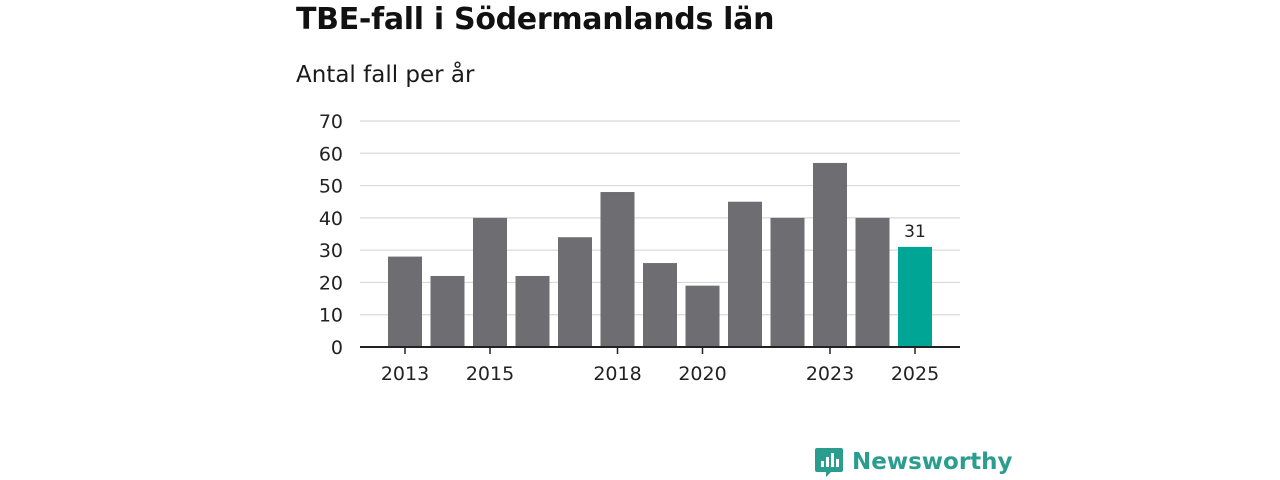 The width and height of the screenshot is (1280, 480). What do you see at coordinates (331, 187) in the screenshot?
I see `y-tick-label: 50` at bounding box center [331, 187].